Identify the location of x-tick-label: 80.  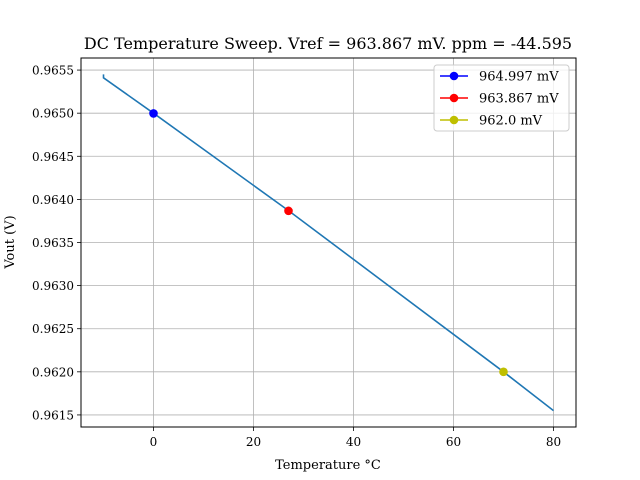
(553, 442).